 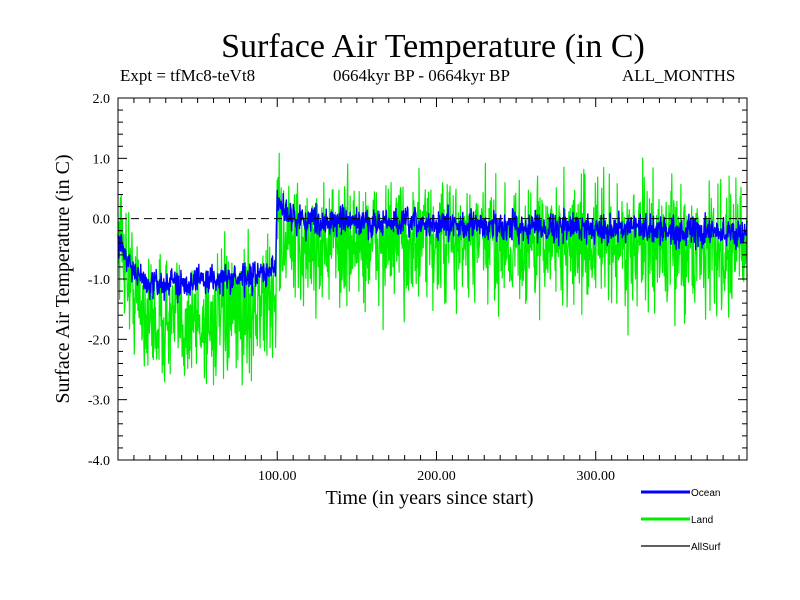 What do you see at coordinates (102, 220) in the screenshot?
I see `y-tick-label: 0.0` at bounding box center [102, 220].